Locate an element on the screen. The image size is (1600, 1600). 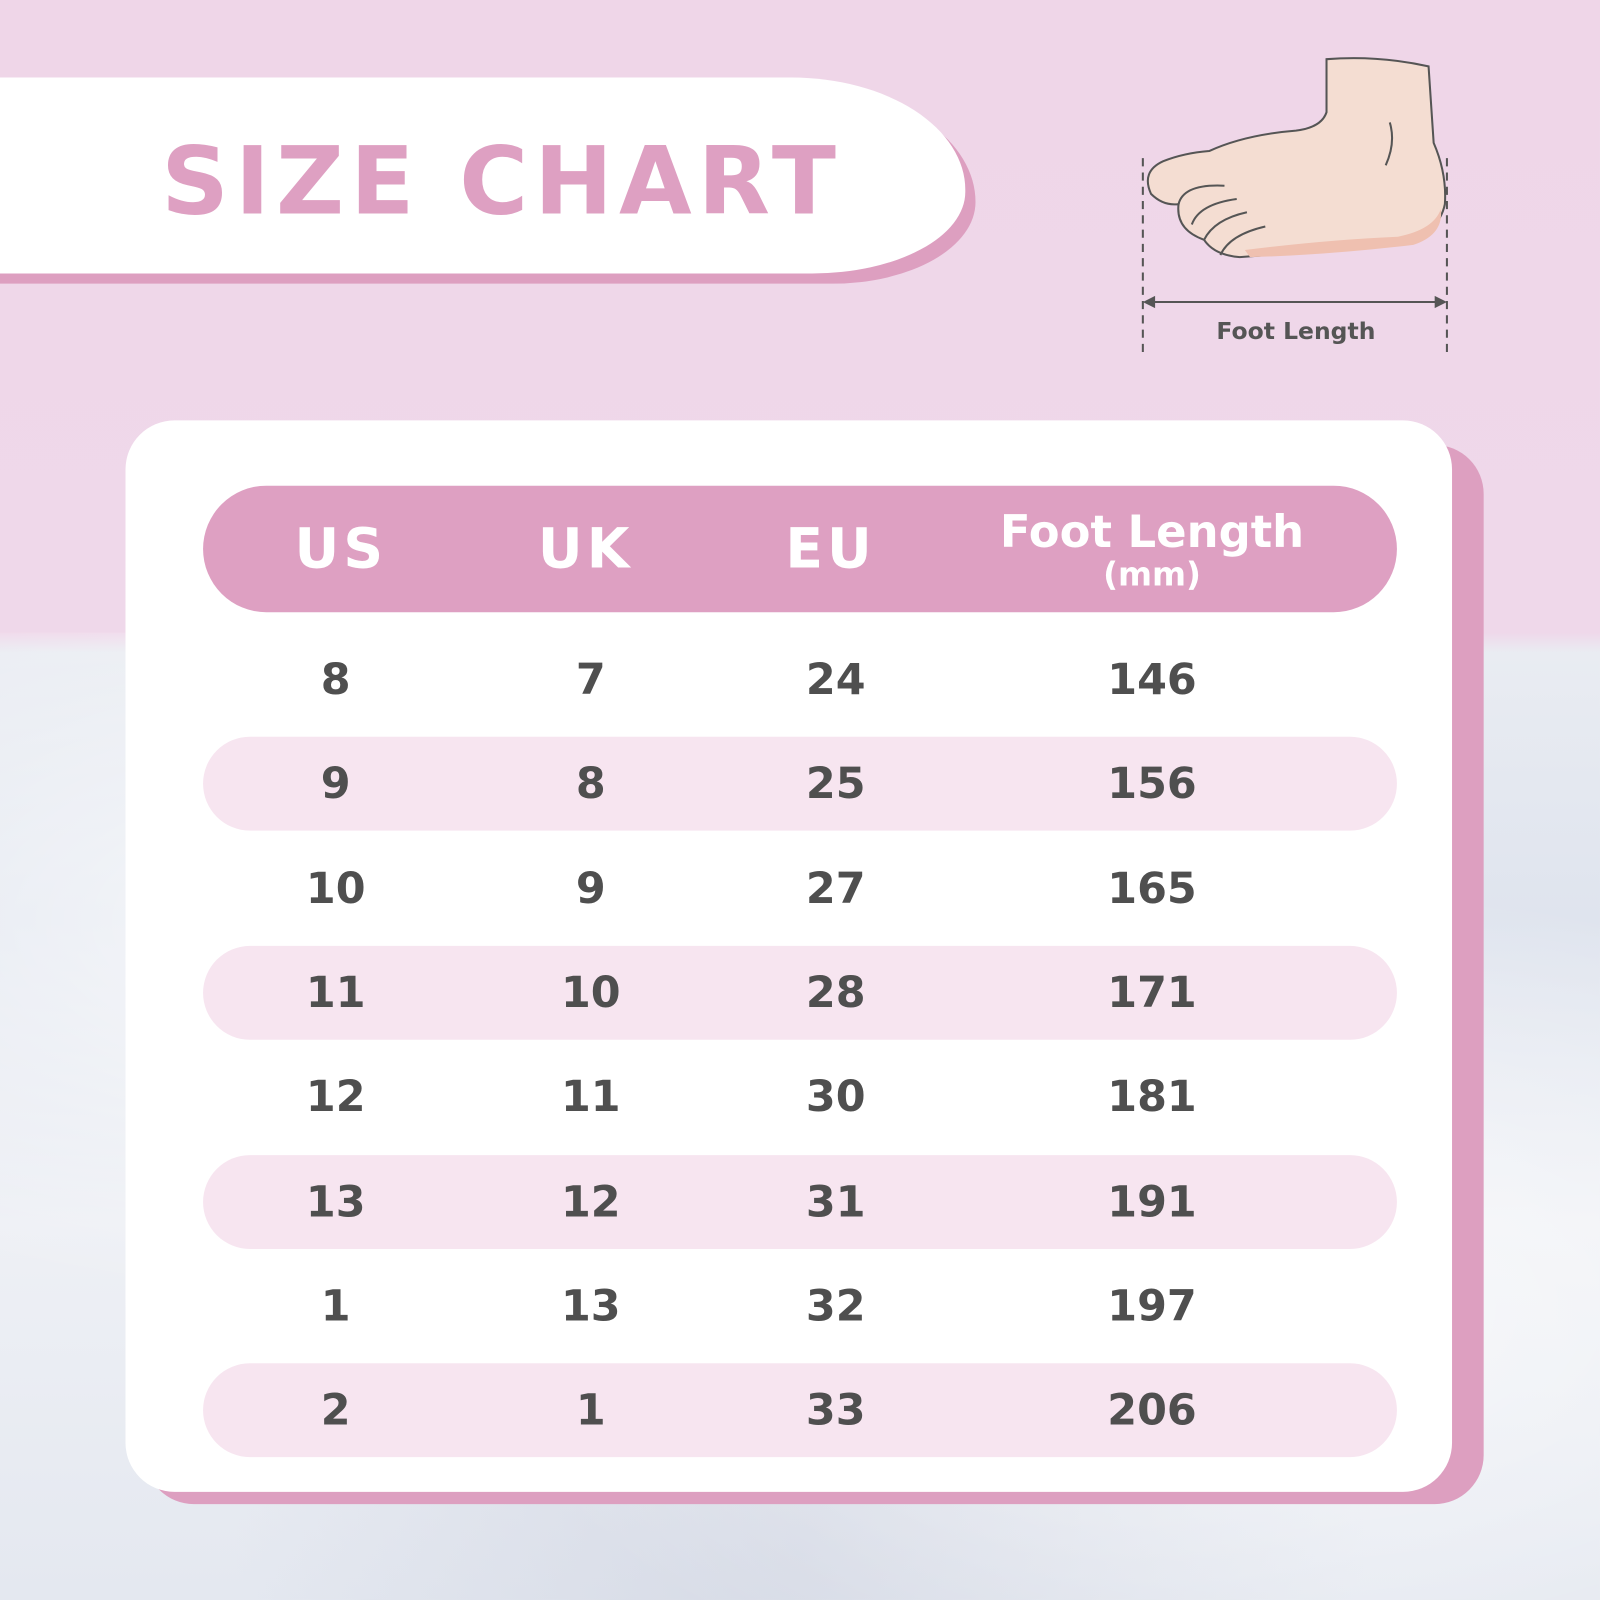
table-row: 12 11 30 181 is located at coordinates (800, 1097).